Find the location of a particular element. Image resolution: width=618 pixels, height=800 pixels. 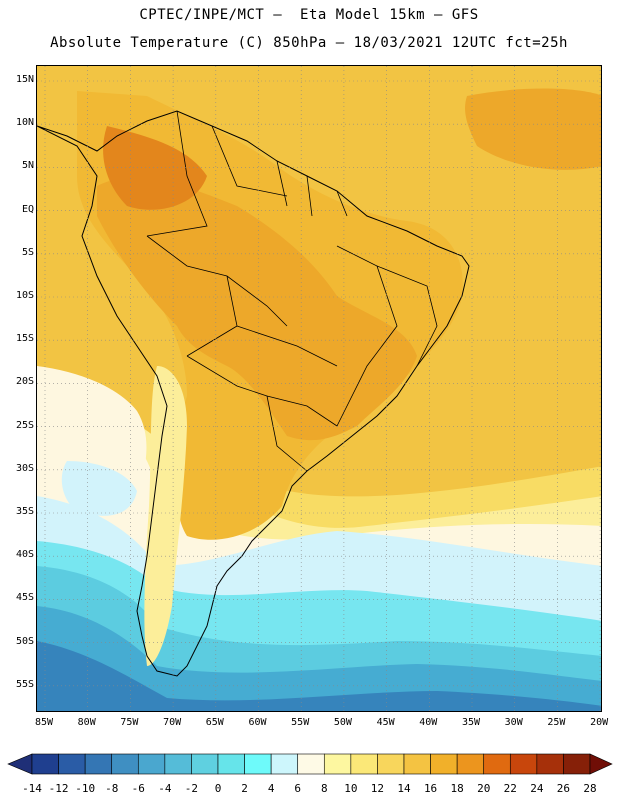

lon-tick-label: 65W is located at coordinates (214, 722).